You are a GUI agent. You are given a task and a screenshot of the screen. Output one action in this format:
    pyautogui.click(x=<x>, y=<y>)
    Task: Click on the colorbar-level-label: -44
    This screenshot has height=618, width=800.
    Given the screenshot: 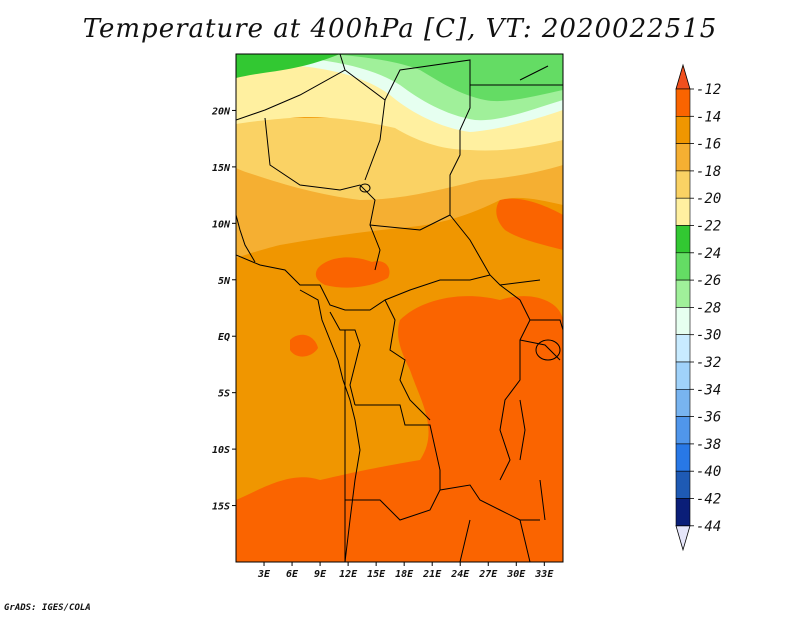 What is the action you would take?
    pyautogui.click(x=708, y=527)
    